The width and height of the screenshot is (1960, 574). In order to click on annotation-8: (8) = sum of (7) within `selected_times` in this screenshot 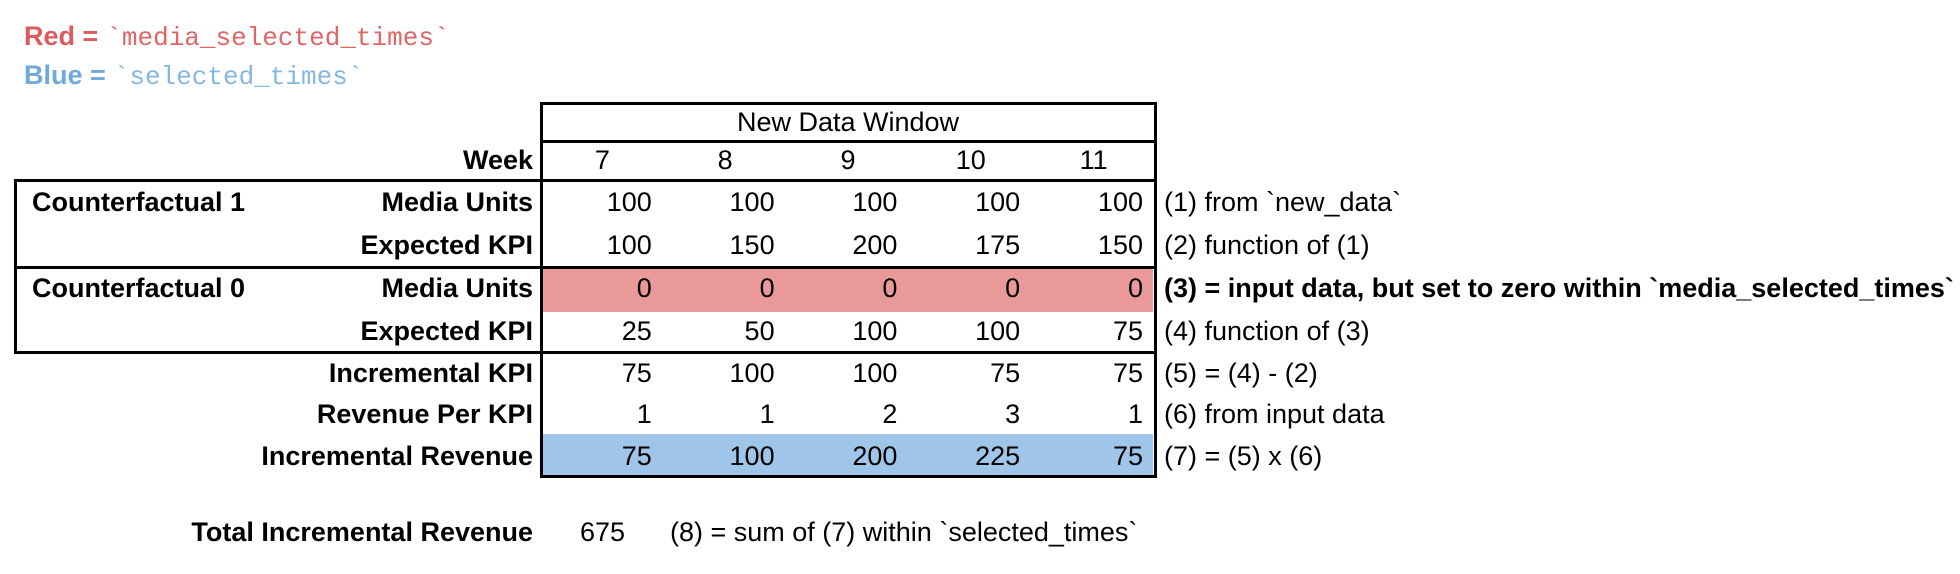, I will do `click(904, 532)`.